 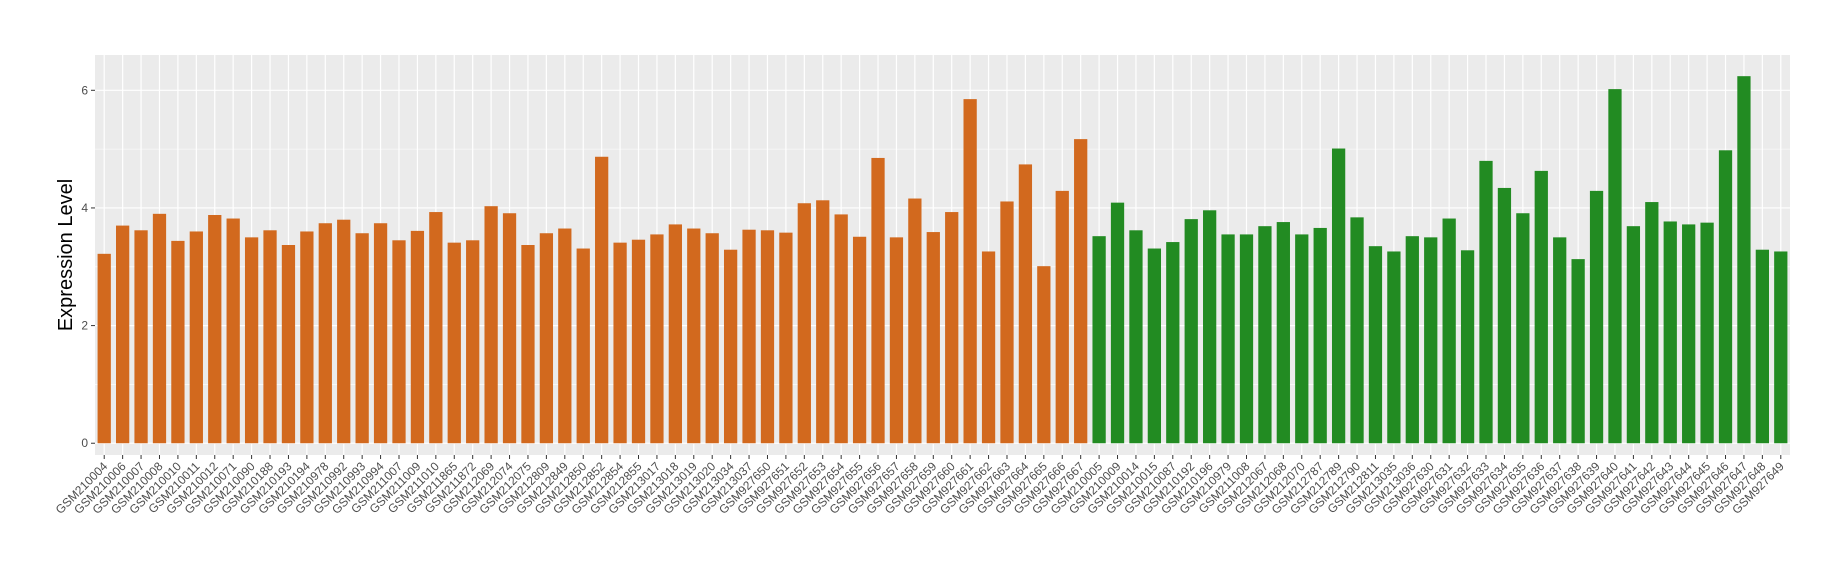 I want to click on bar-GSM927664, so click(x=1025, y=304).